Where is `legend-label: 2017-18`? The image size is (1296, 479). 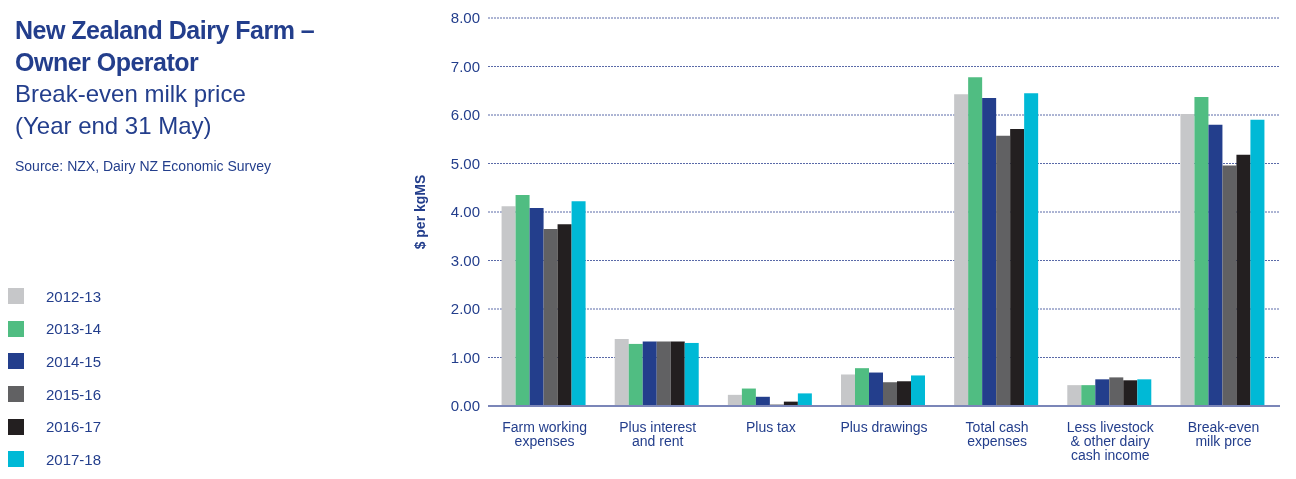 legend-label: 2017-18 is located at coordinates (74, 459).